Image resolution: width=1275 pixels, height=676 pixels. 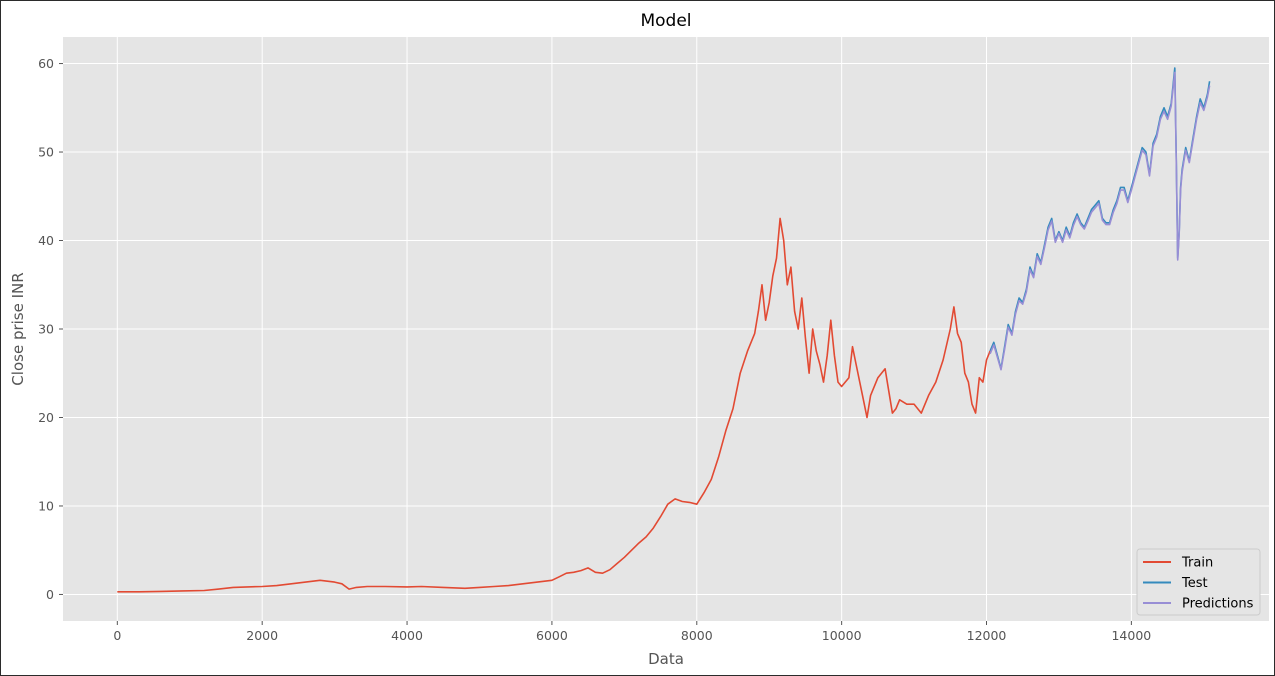 I want to click on y-tick-label: 0, so click(x=50, y=594).